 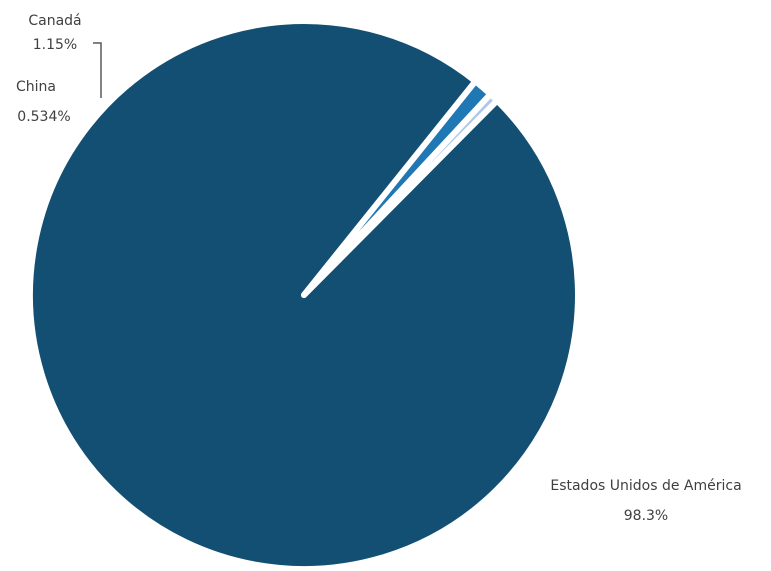 What do you see at coordinates (55, 45) in the screenshot?
I see `slice-label-value-canada: 1.15%` at bounding box center [55, 45].